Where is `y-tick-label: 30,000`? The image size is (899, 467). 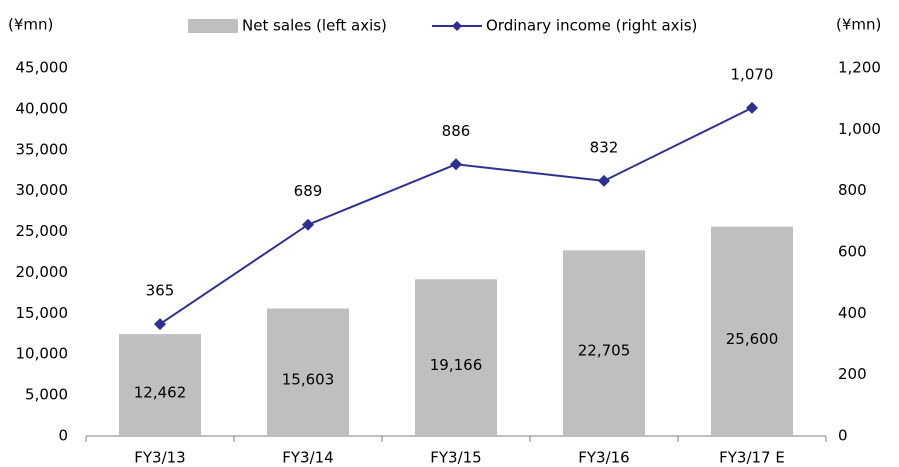
y-tick-label: 30,000 is located at coordinates (42, 190).